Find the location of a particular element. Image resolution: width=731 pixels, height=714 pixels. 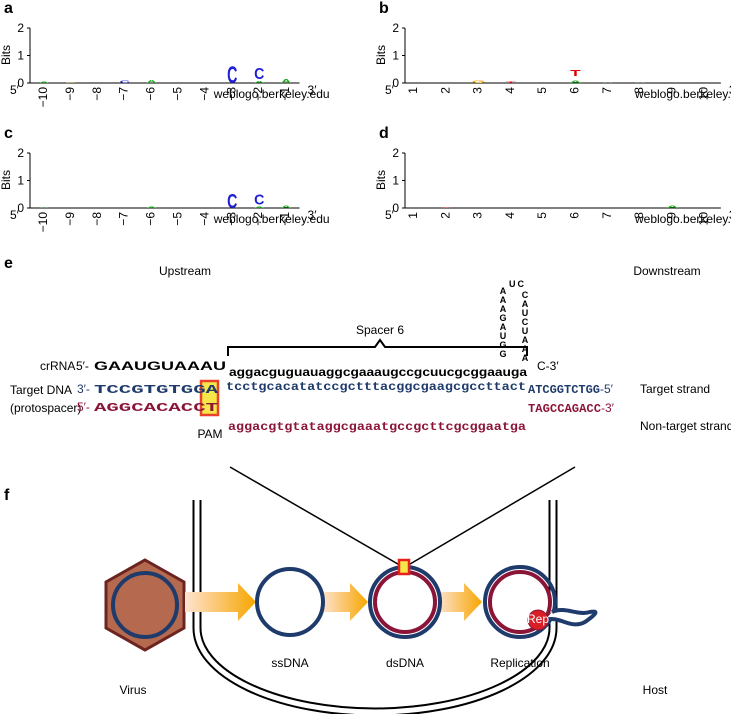

target-downstream: ATCGGTCTGG is located at coordinates (564, 390).